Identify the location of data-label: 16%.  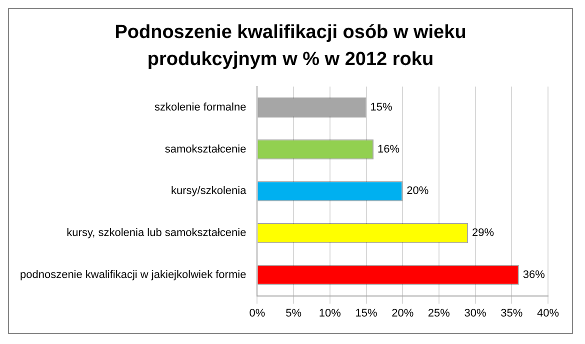
(389, 149).